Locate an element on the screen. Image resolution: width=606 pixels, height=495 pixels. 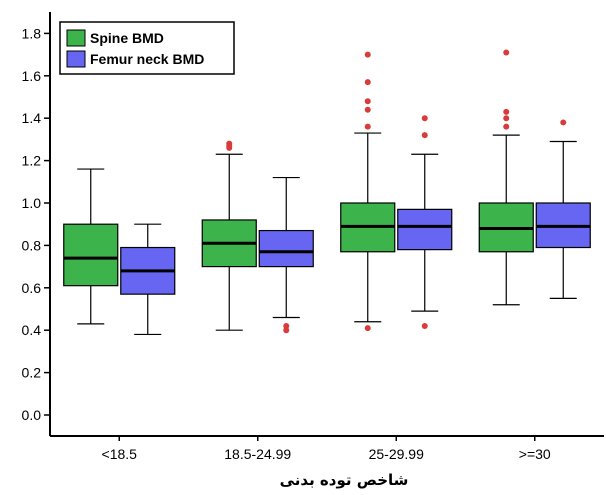
x-tick-label: <18.5 is located at coordinates (120, 454).